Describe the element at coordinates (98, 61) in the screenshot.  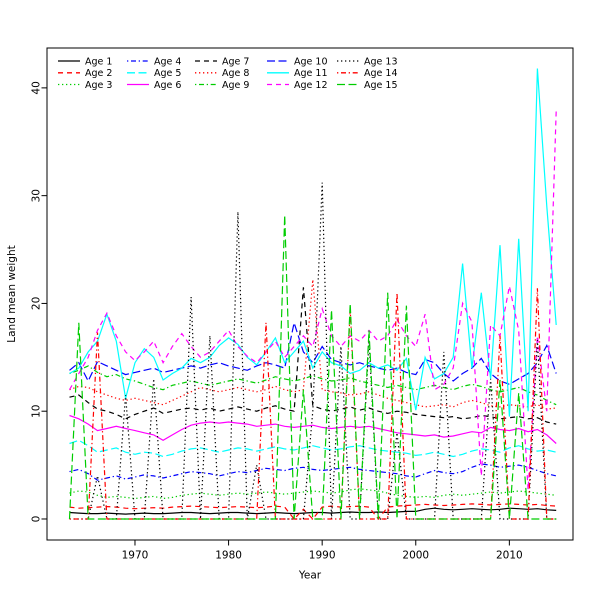
I see `legend-label: Age 1` at that location.